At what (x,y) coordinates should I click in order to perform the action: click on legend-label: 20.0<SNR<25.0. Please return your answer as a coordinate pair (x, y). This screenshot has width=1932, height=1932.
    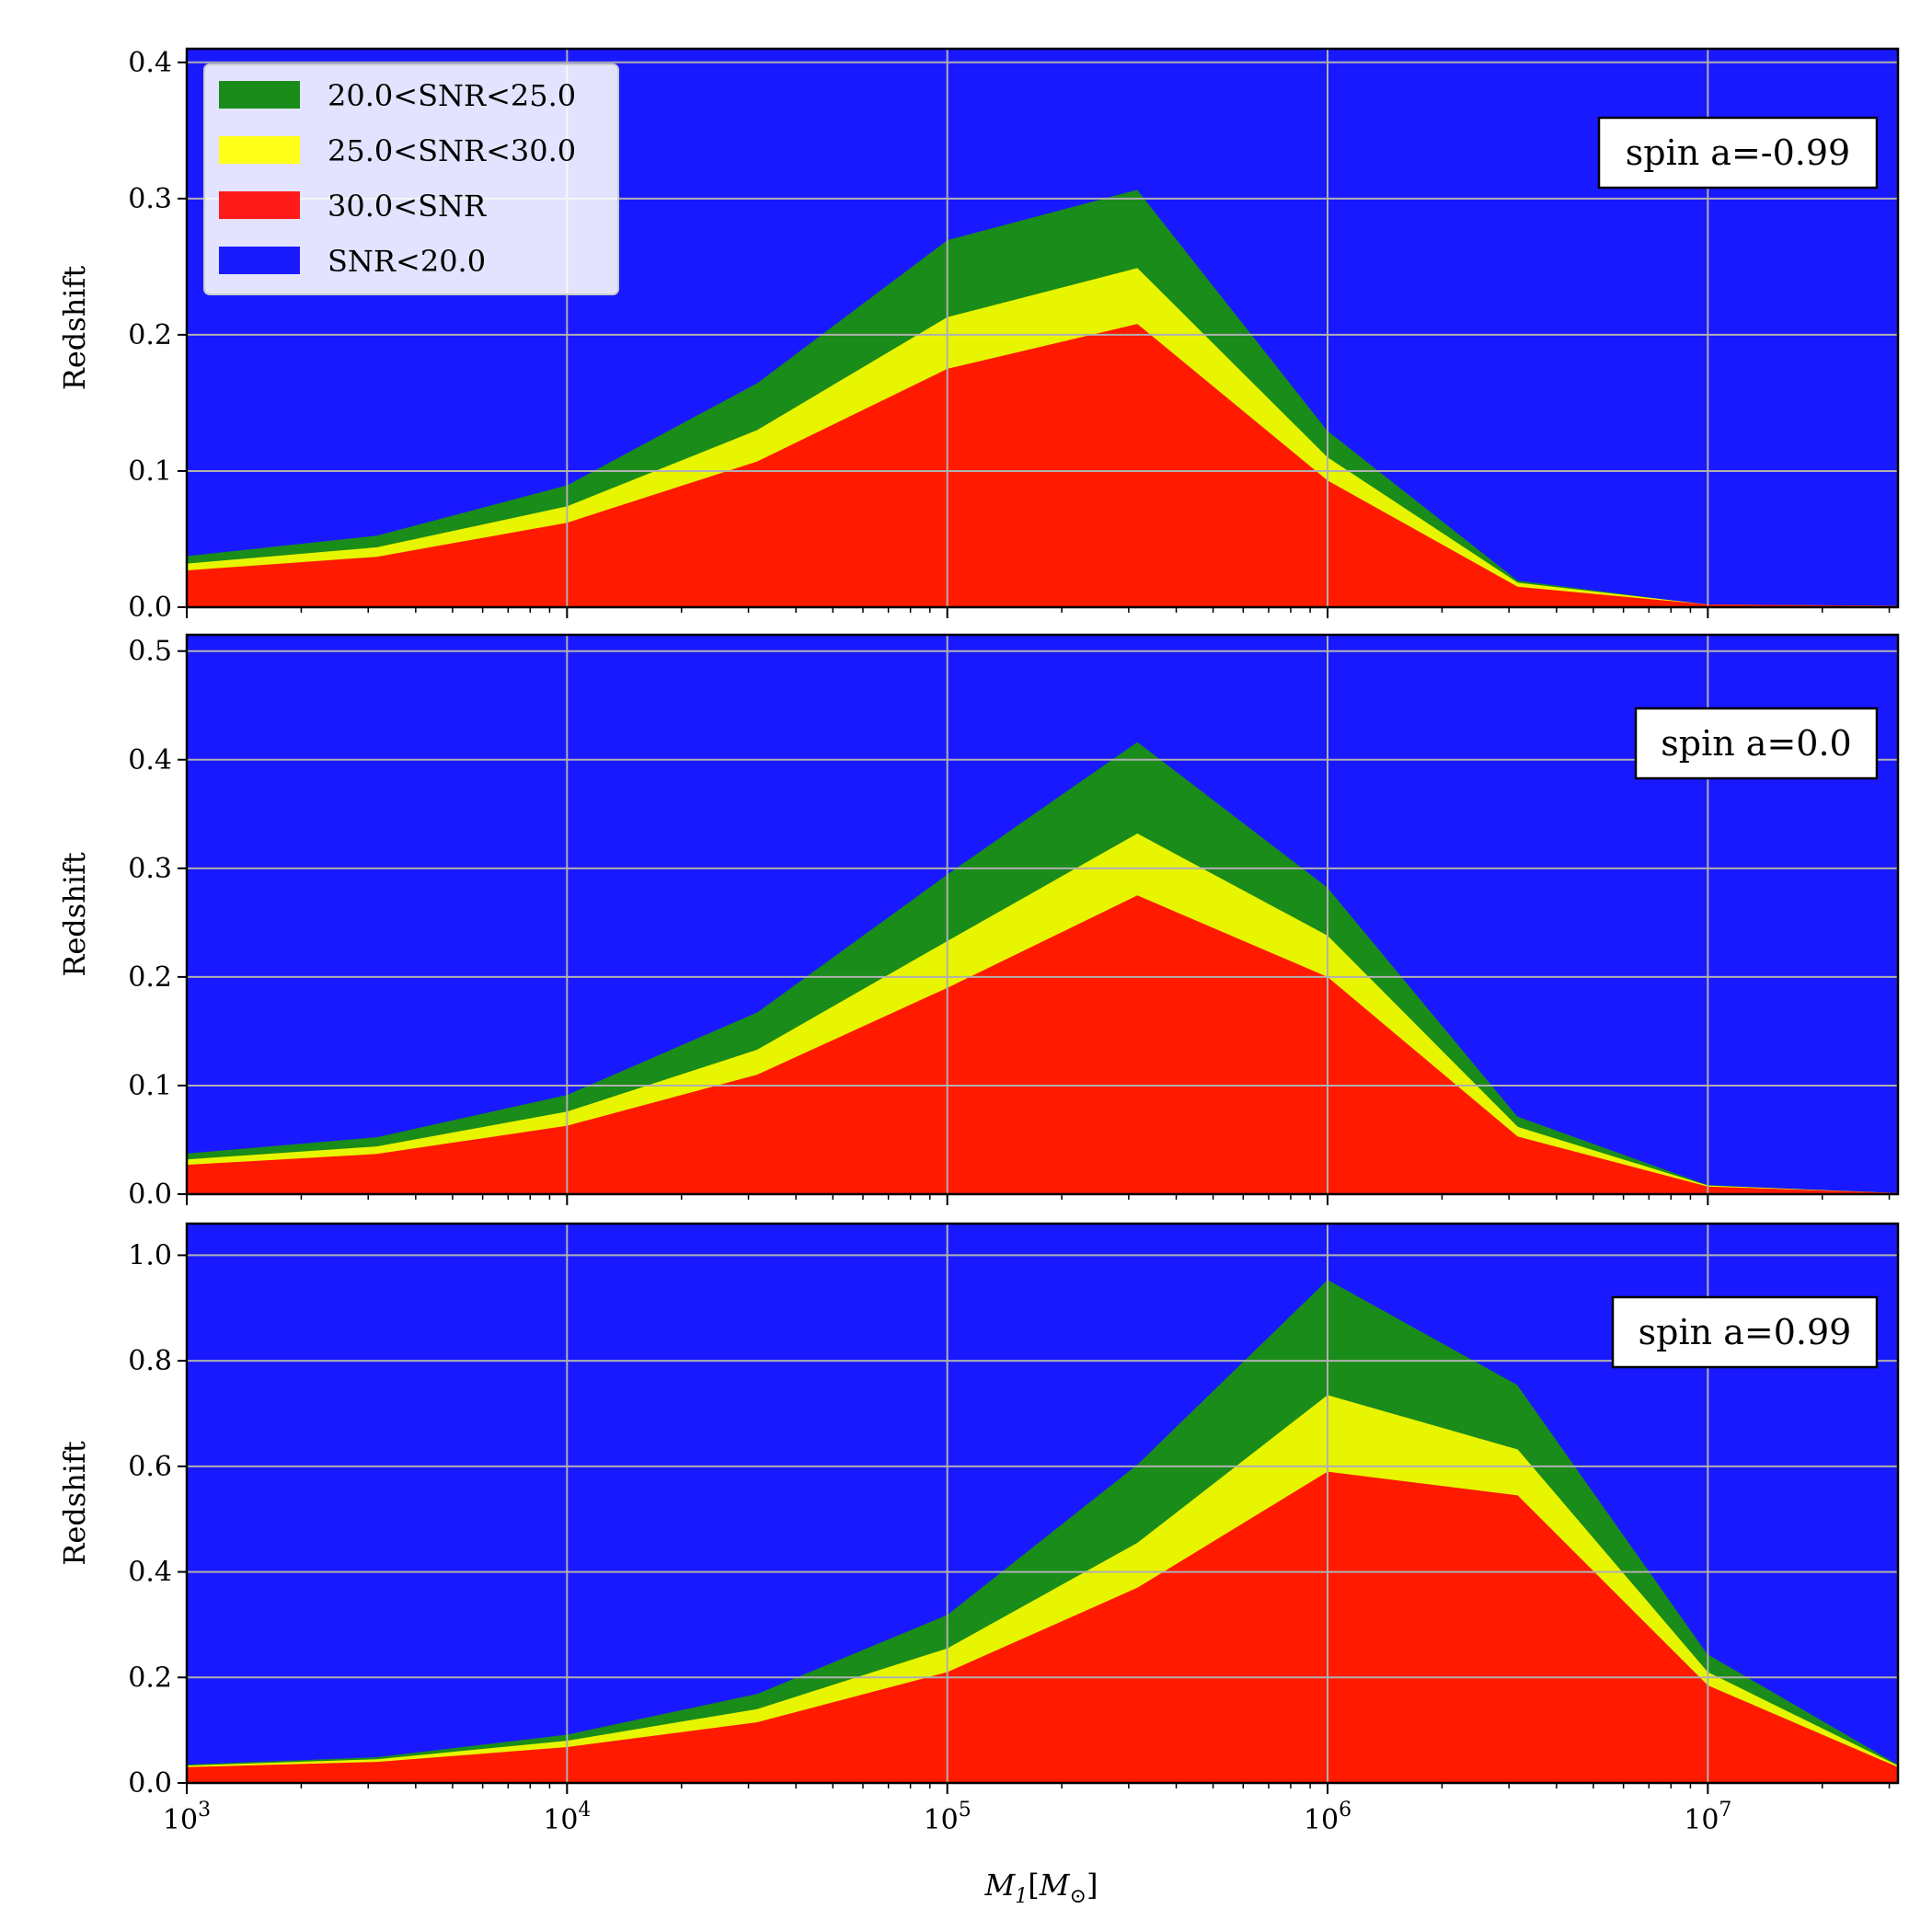
    Looking at the image, I should click on (452, 95).